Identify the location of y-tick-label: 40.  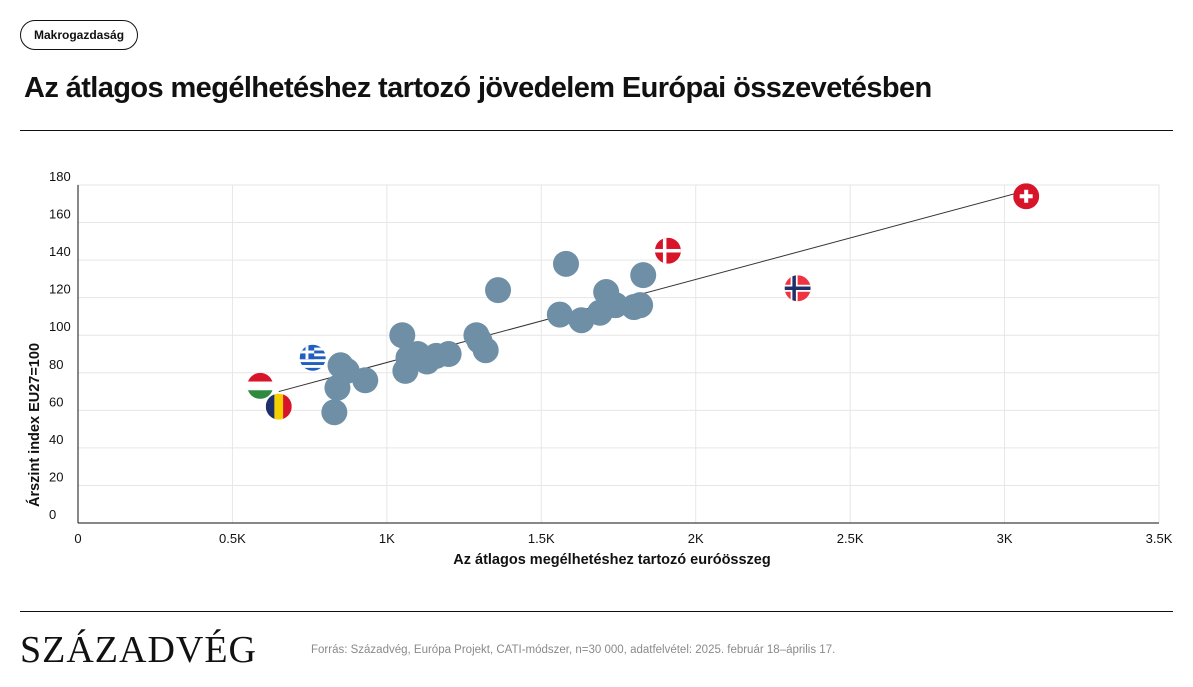
(56, 439).